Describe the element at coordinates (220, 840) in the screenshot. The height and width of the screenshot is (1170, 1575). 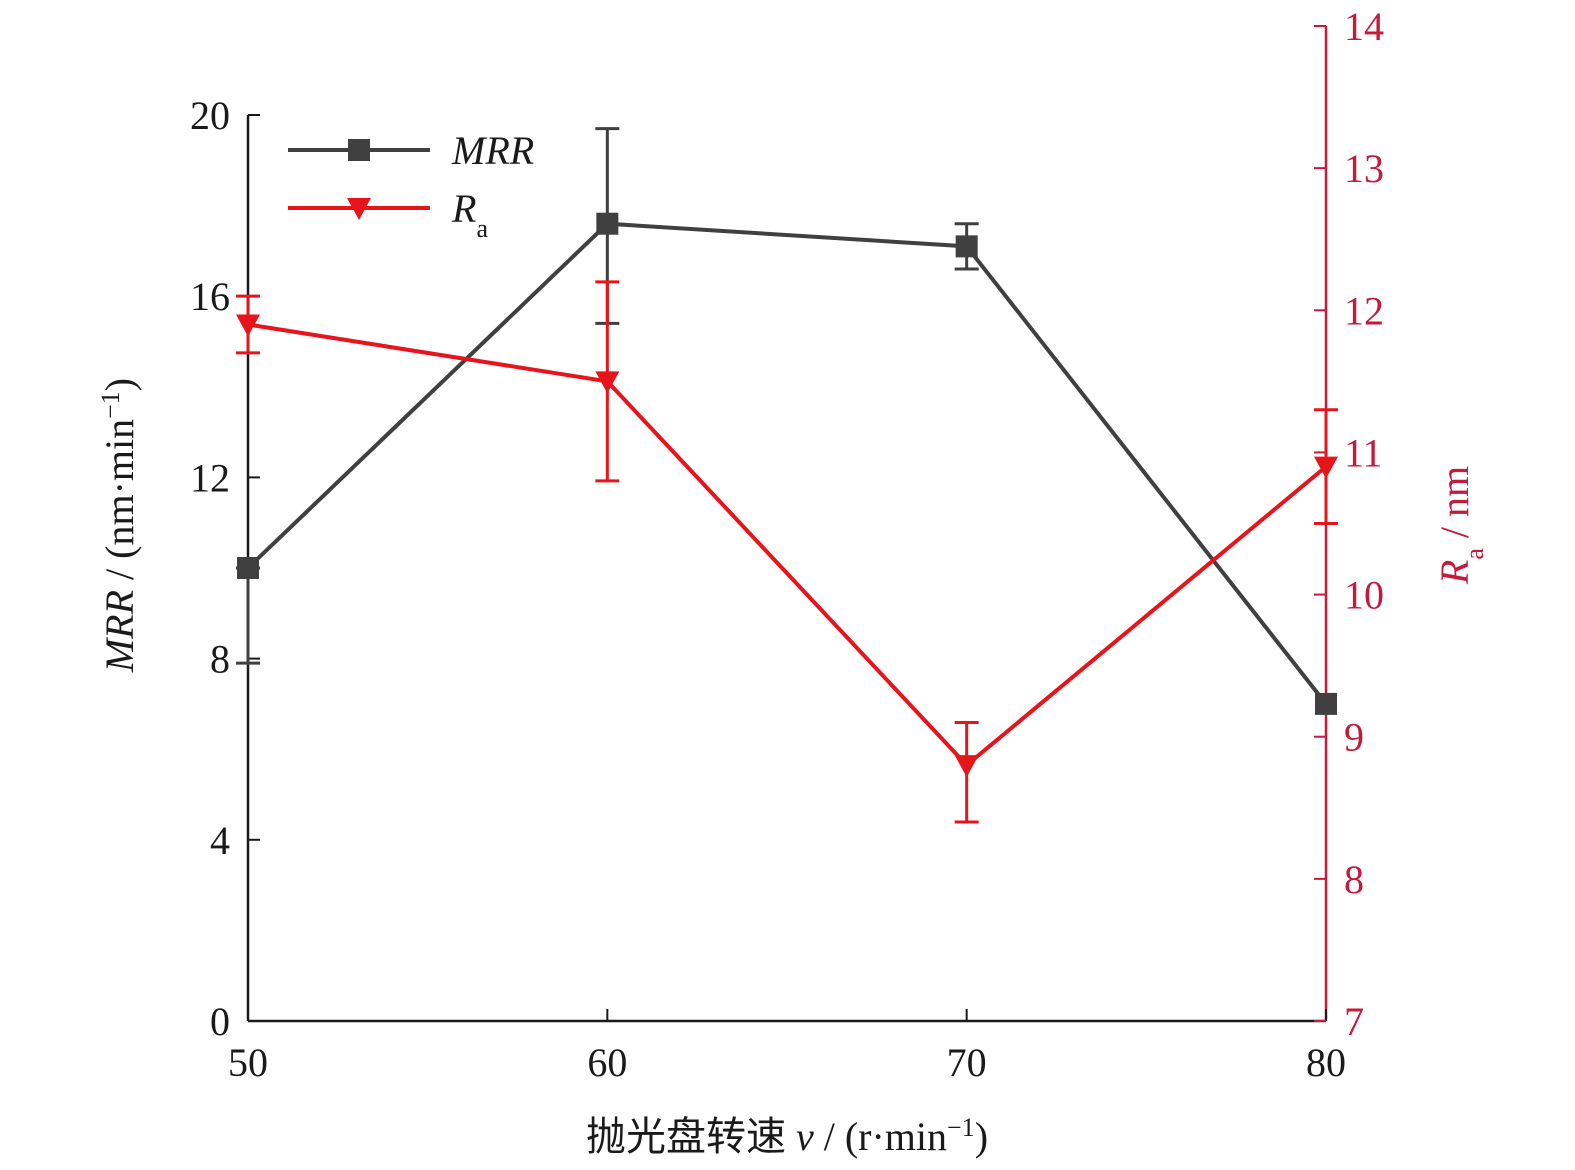
I see `y-left-tick-label: 4` at that location.